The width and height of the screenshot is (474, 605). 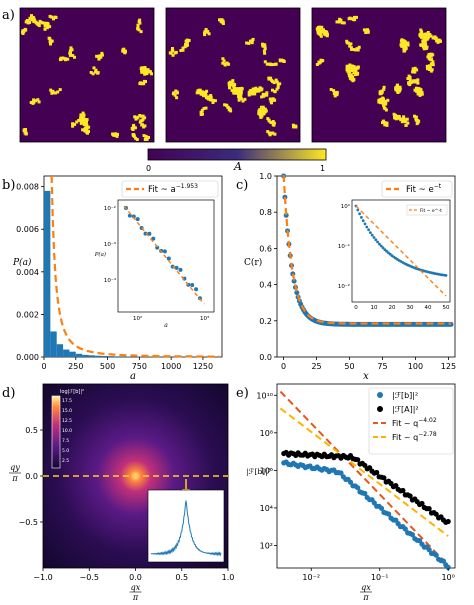 I want to click on x-tick-label: 1.0, so click(x=228, y=577).